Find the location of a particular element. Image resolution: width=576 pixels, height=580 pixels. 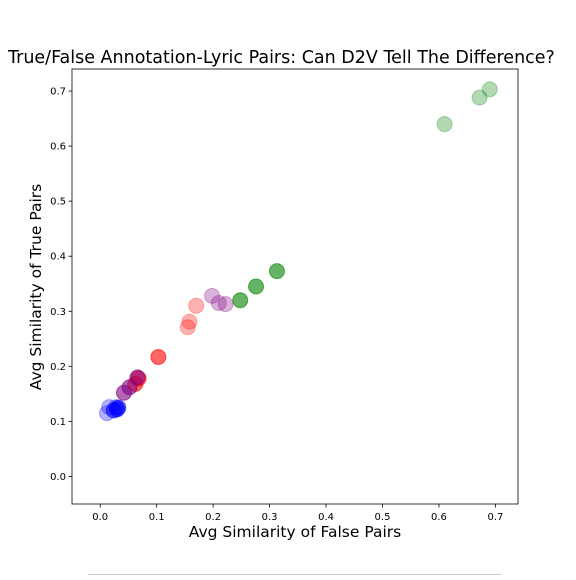

y-axis-label: Avg Similarity of True Pairs is located at coordinates (36, 287).